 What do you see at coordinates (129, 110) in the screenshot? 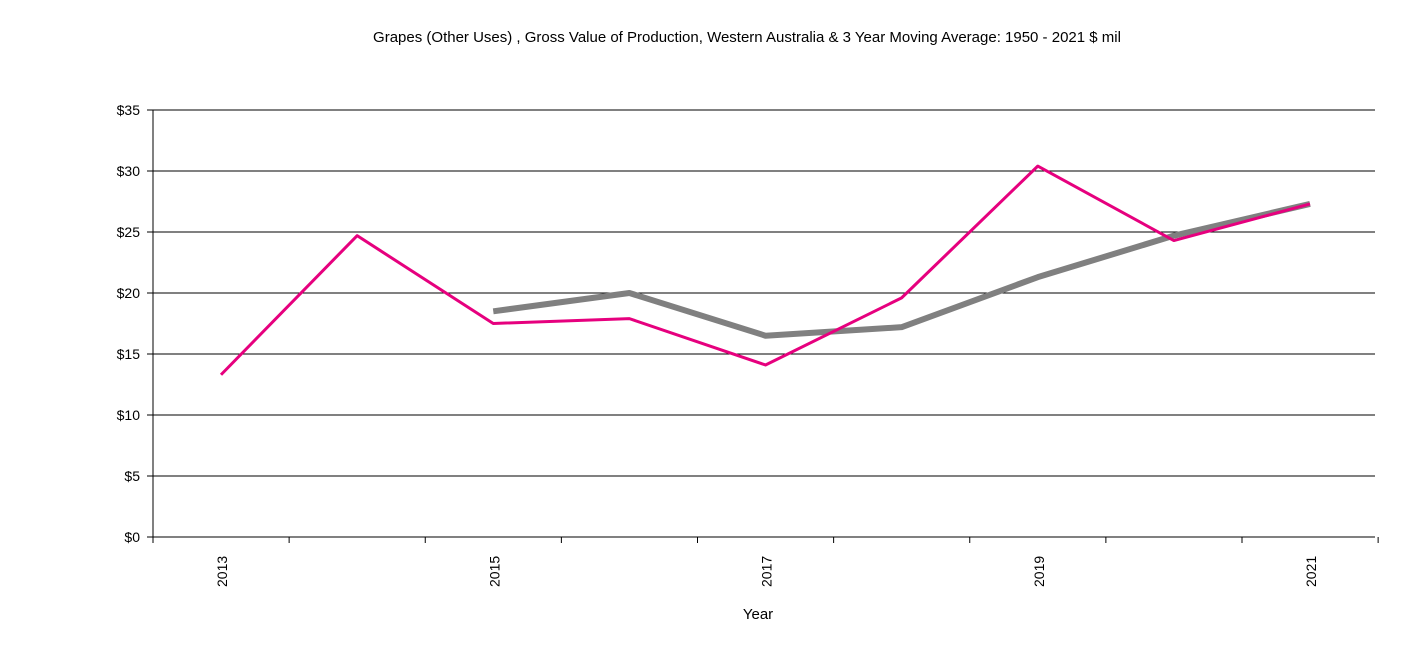
I see `y-tick-label: $35` at bounding box center [129, 110].